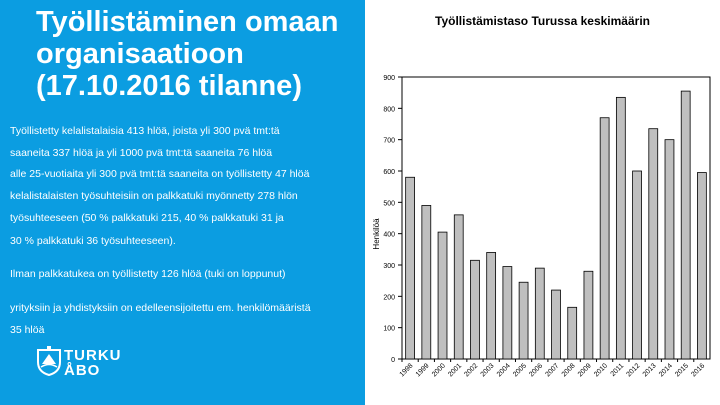 Image resolution: width=720 pixels, height=405 pixels. Describe the element at coordinates (601, 370) in the screenshot. I see `x-tick-label: 2010` at that location.